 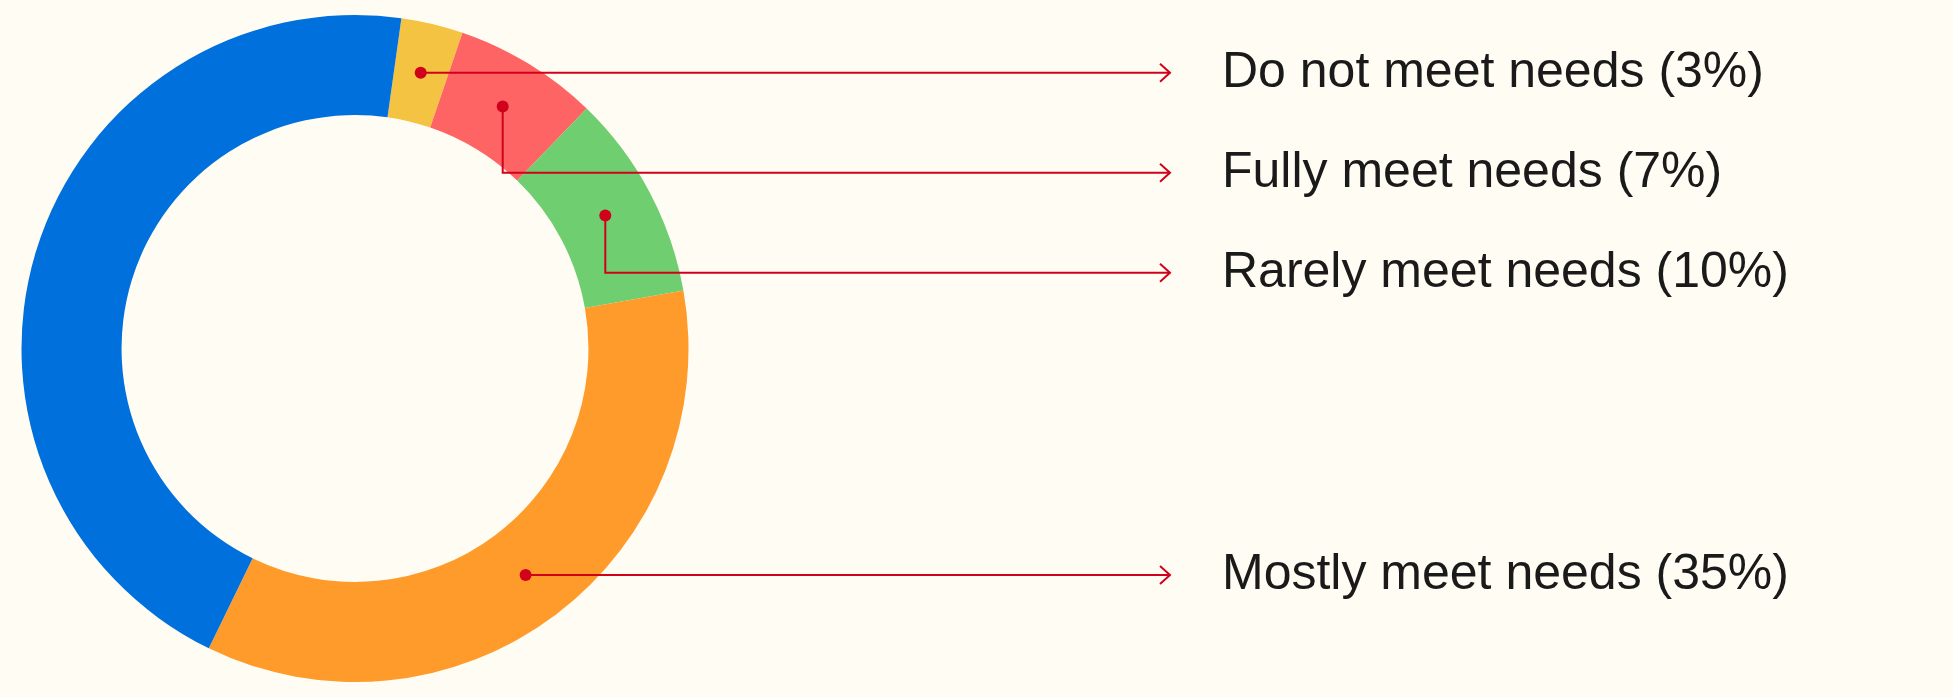 I want to click on slice-label: Do not meet needs (3%), so click(x=1493, y=69).